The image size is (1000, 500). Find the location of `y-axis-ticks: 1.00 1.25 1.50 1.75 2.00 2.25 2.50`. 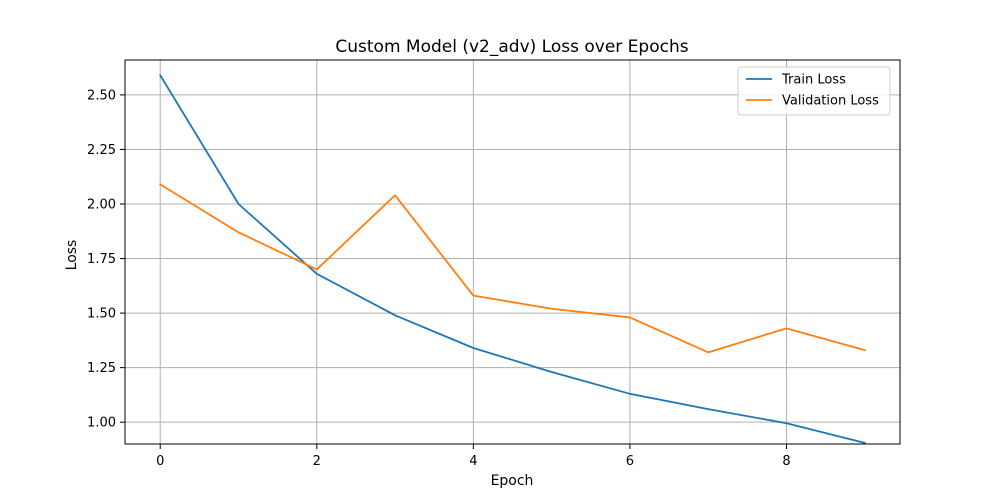

y-axis-ticks: 1.00 1.25 1.50 1.75 2.00 2.25 2.50 is located at coordinates (106, 259).